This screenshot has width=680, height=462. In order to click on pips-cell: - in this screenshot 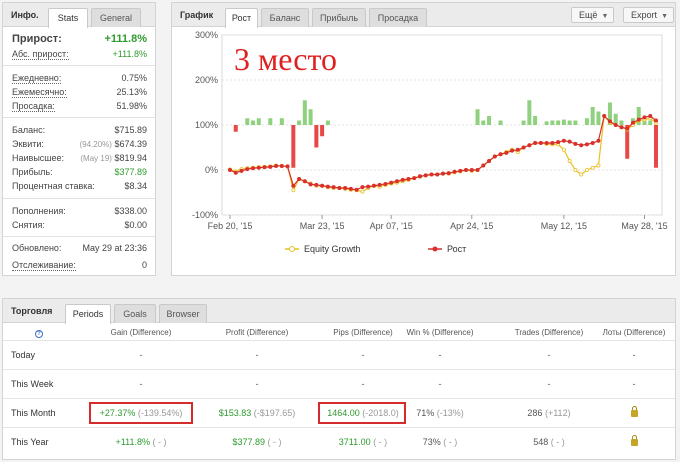, I will do `click(363, 384)`.